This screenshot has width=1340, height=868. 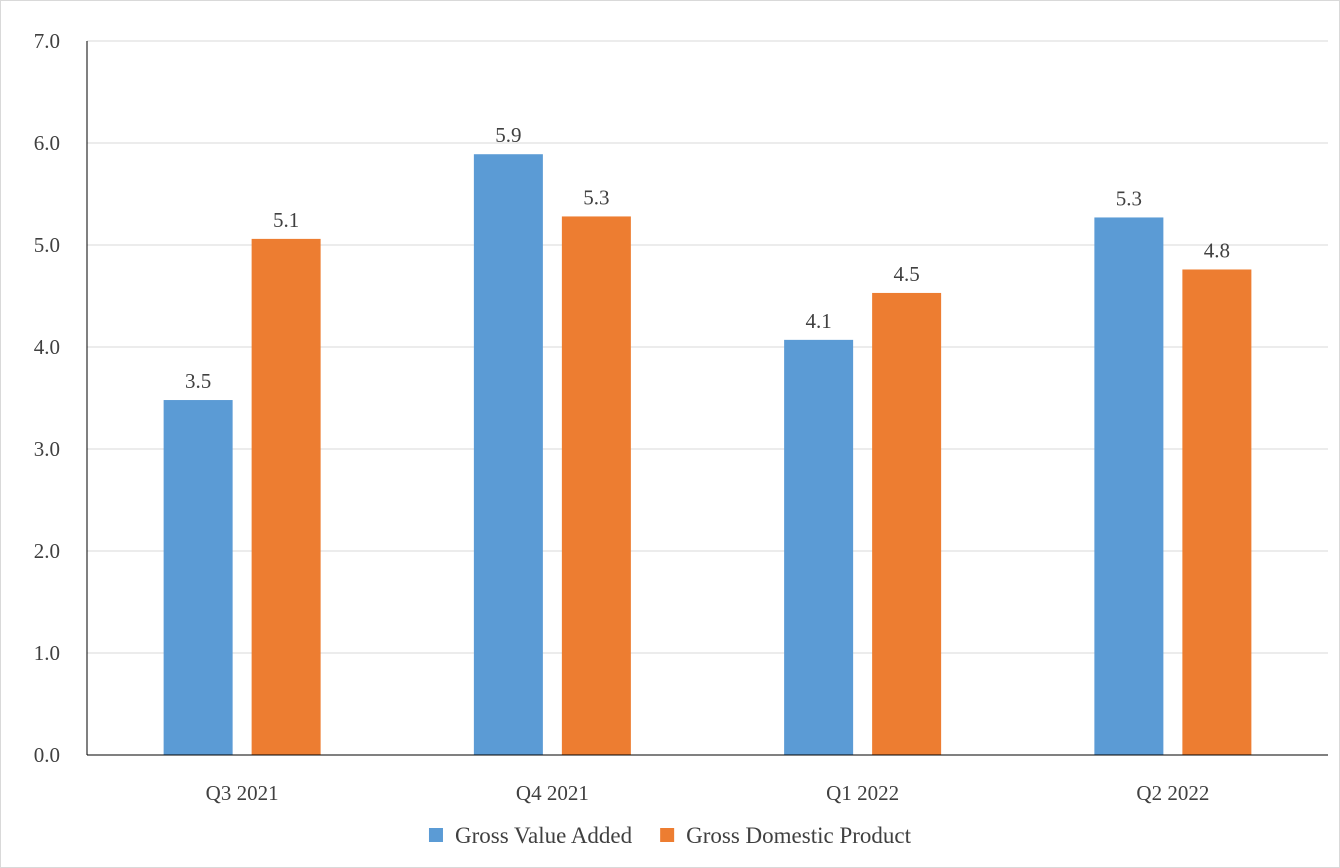 What do you see at coordinates (819, 321) in the screenshot?
I see `data-label: 4.1` at bounding box center [819, 321].